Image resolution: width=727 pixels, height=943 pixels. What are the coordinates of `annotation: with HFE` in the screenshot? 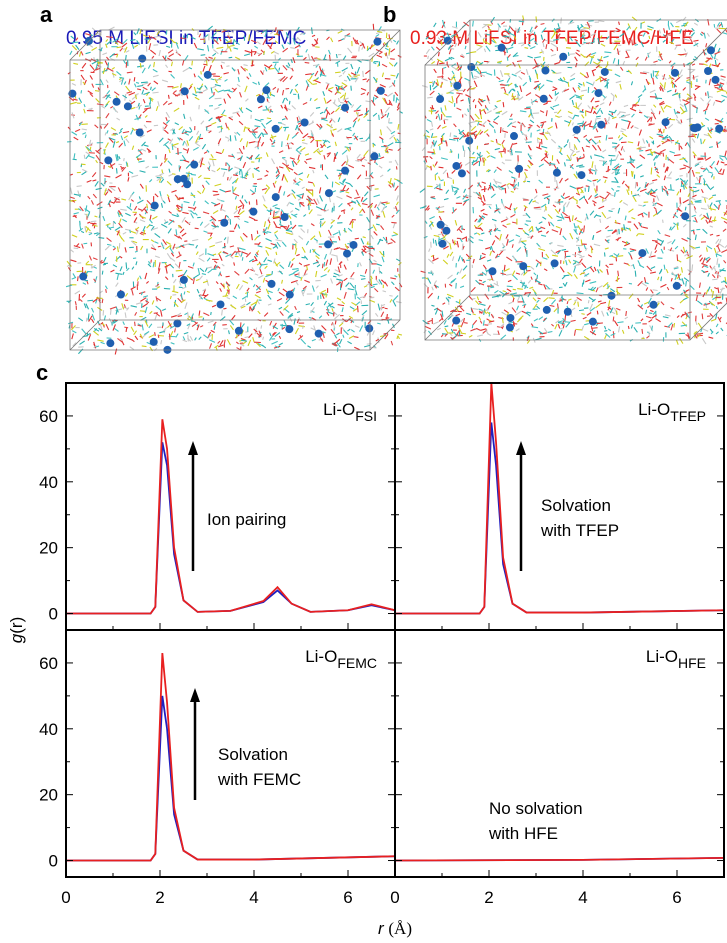 It's located at (523, 833).